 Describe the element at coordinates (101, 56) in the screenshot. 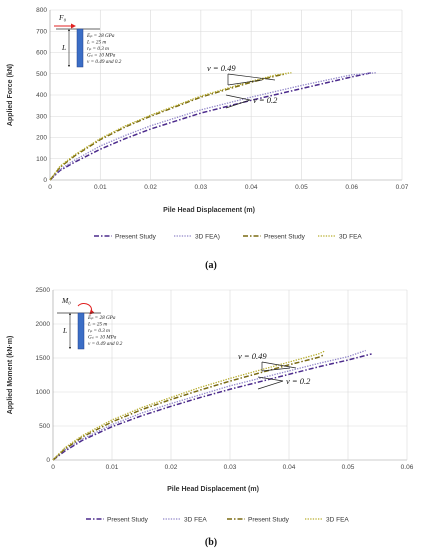

I see `inset-a-line-3: Gₛ = 10 MPa` at that location.